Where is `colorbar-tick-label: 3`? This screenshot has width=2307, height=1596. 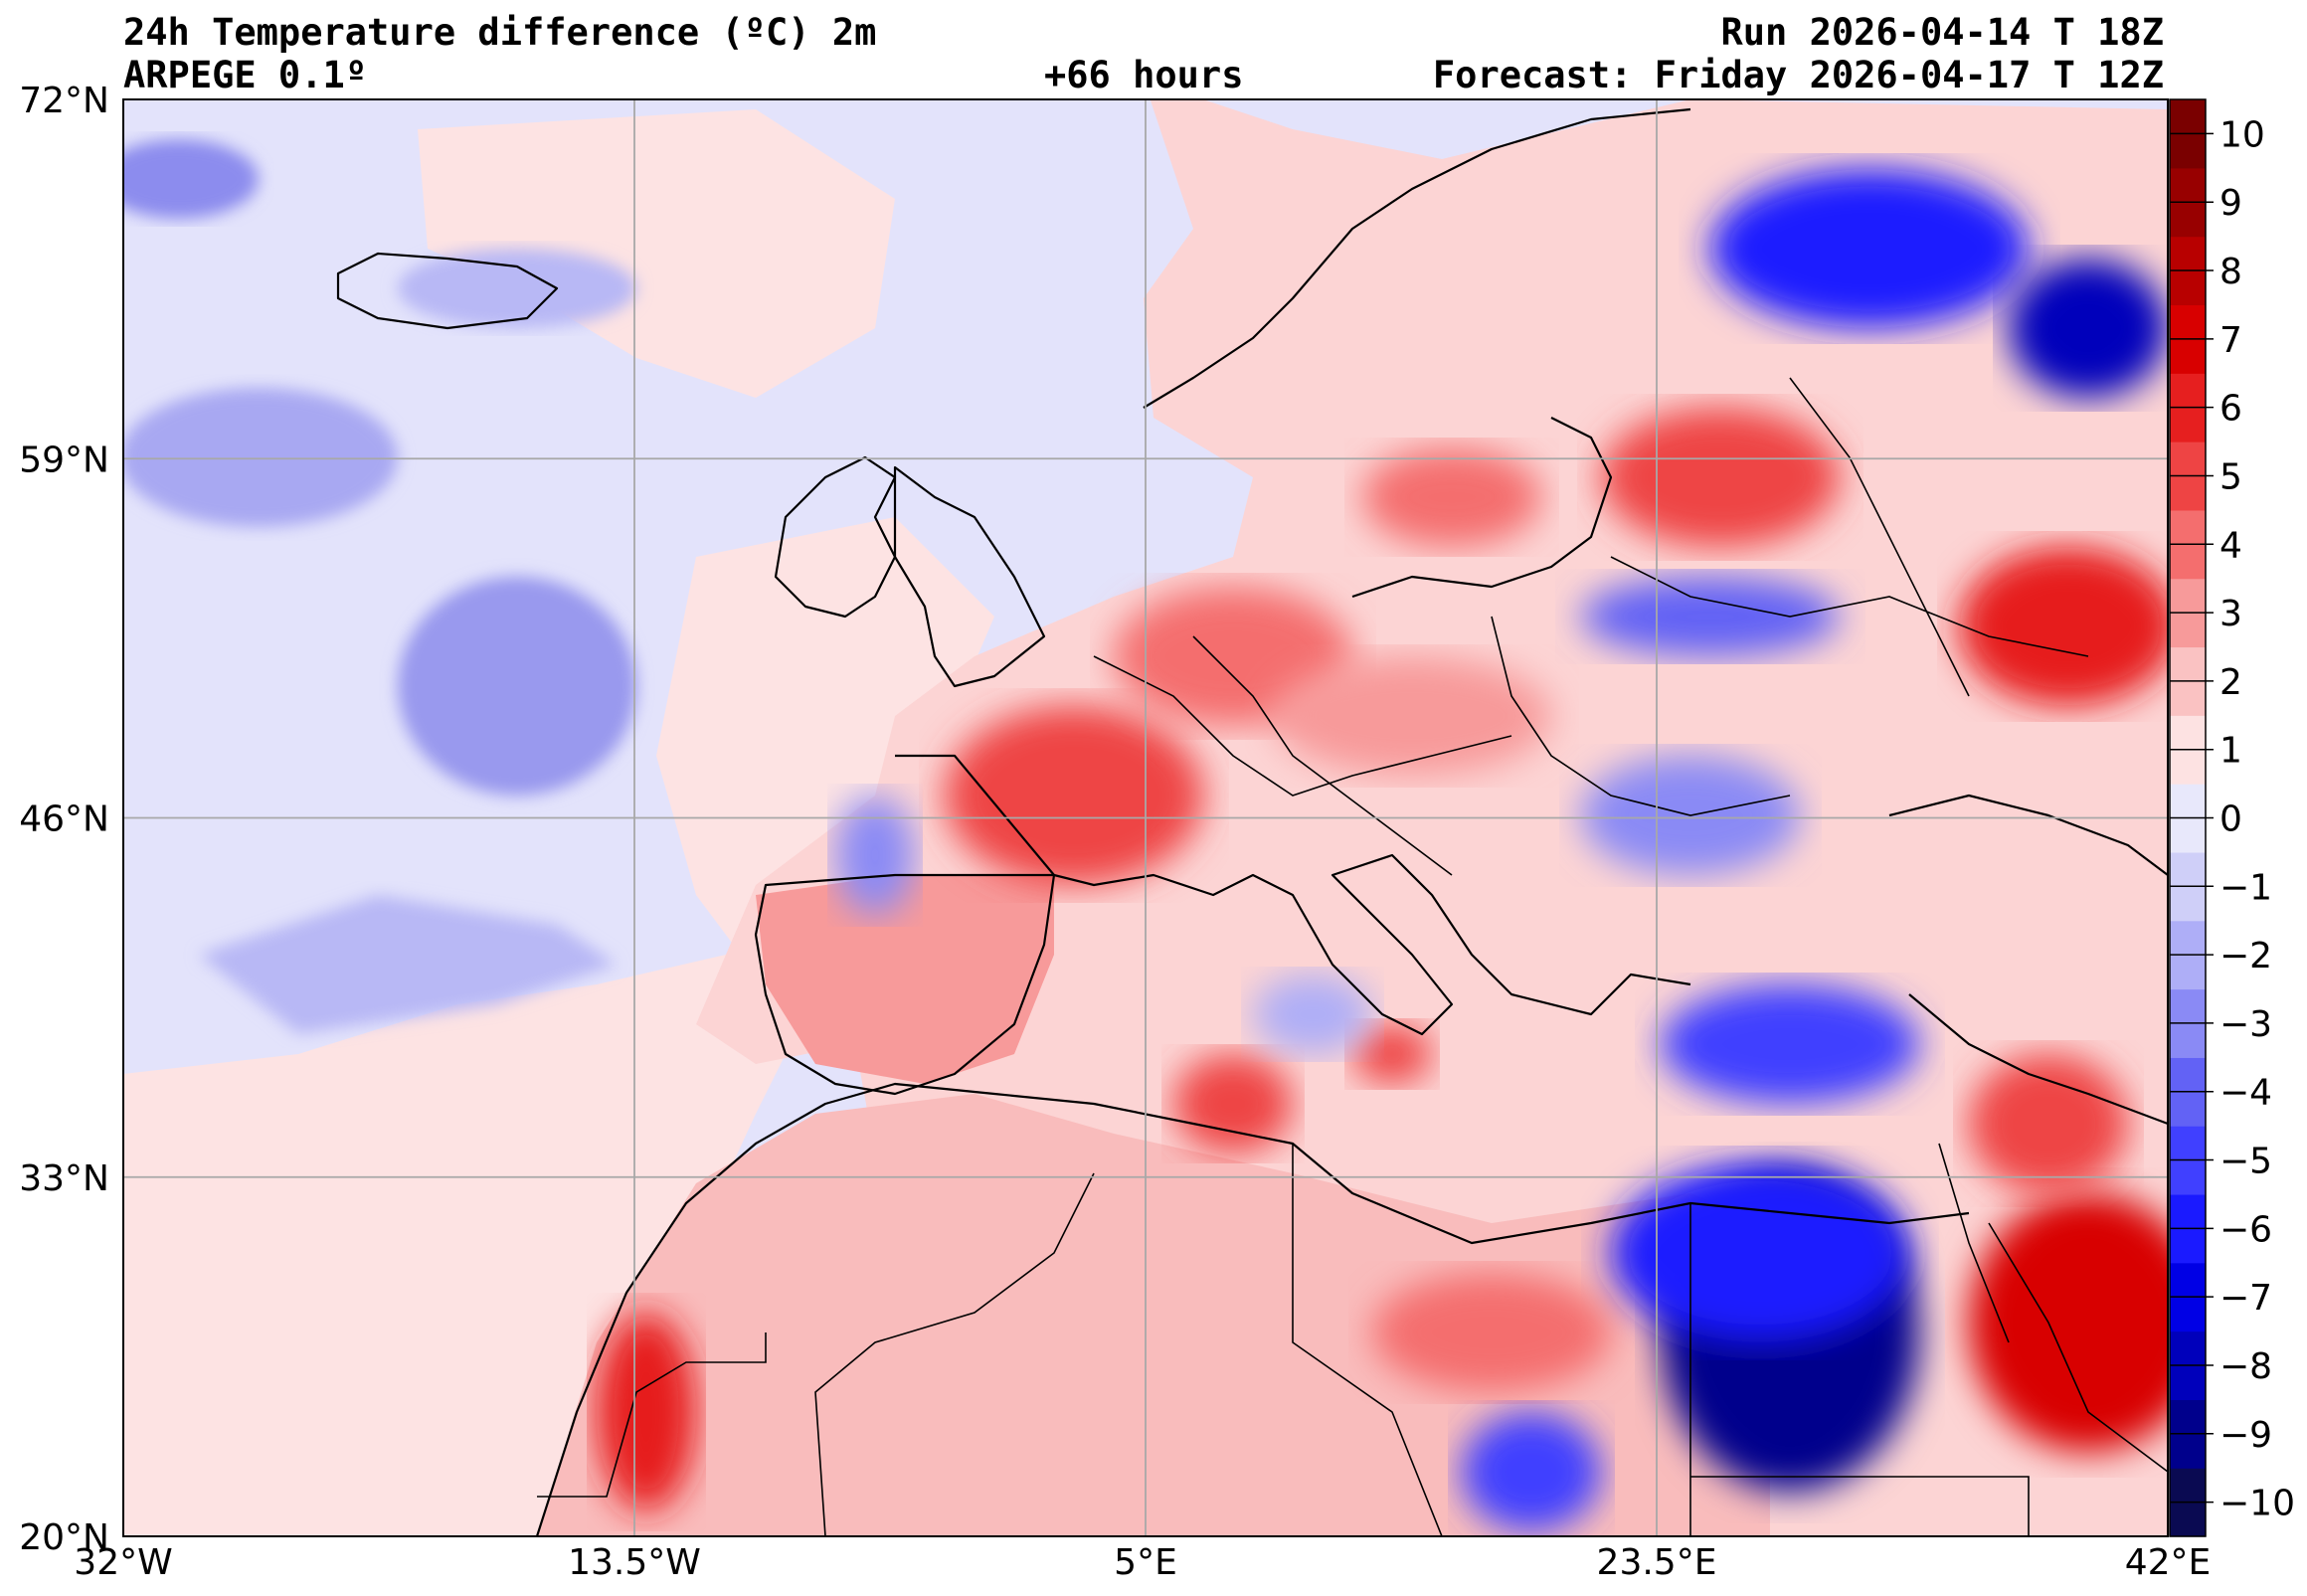 colorbar-tick-label: 3 is located at coordinates (2230, 614).